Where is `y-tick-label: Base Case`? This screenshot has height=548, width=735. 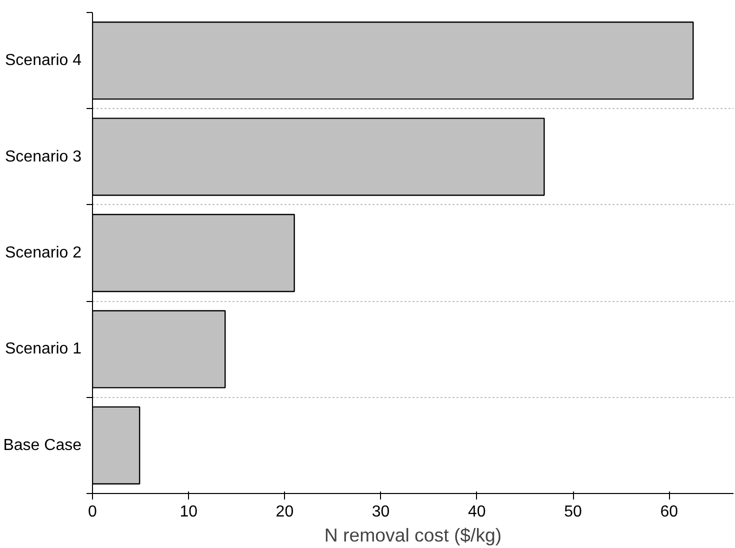 y-tick-label: Base Case is located at coordinates (42, 445).